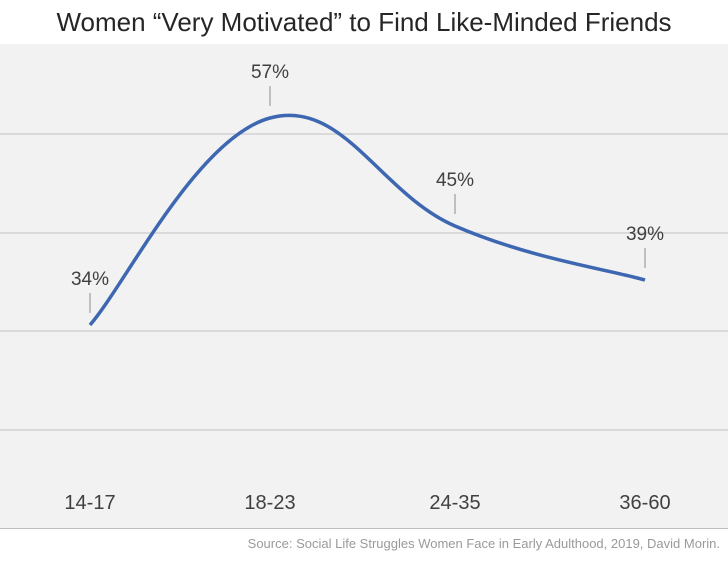 Image resolution: width=728 pixels, height=569 pixels. Describe the element at coordinates (455, 180) in the screenshot. I see `data-label: 45%` at that location.